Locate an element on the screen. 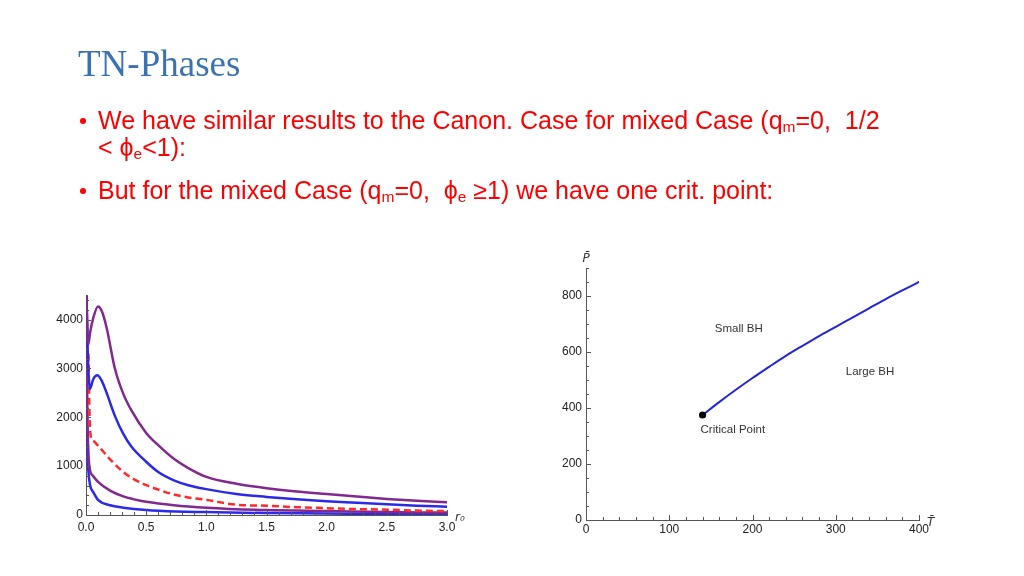 Image resolution: width=1024 pixels, height=576 pixels. y-tick-label: 1000 is located at coordinates (70, 465).